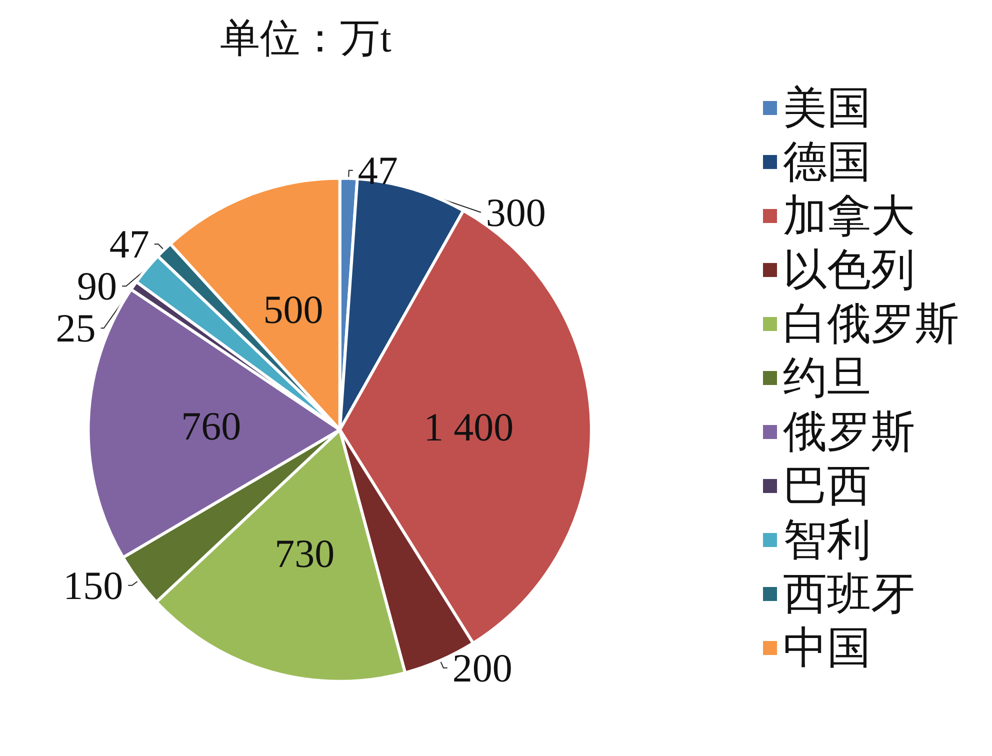  What do you see at coordinates (849, 216) in the screenshot?
I see `legend-label: 加拿大` at bounding box center [849, 216].